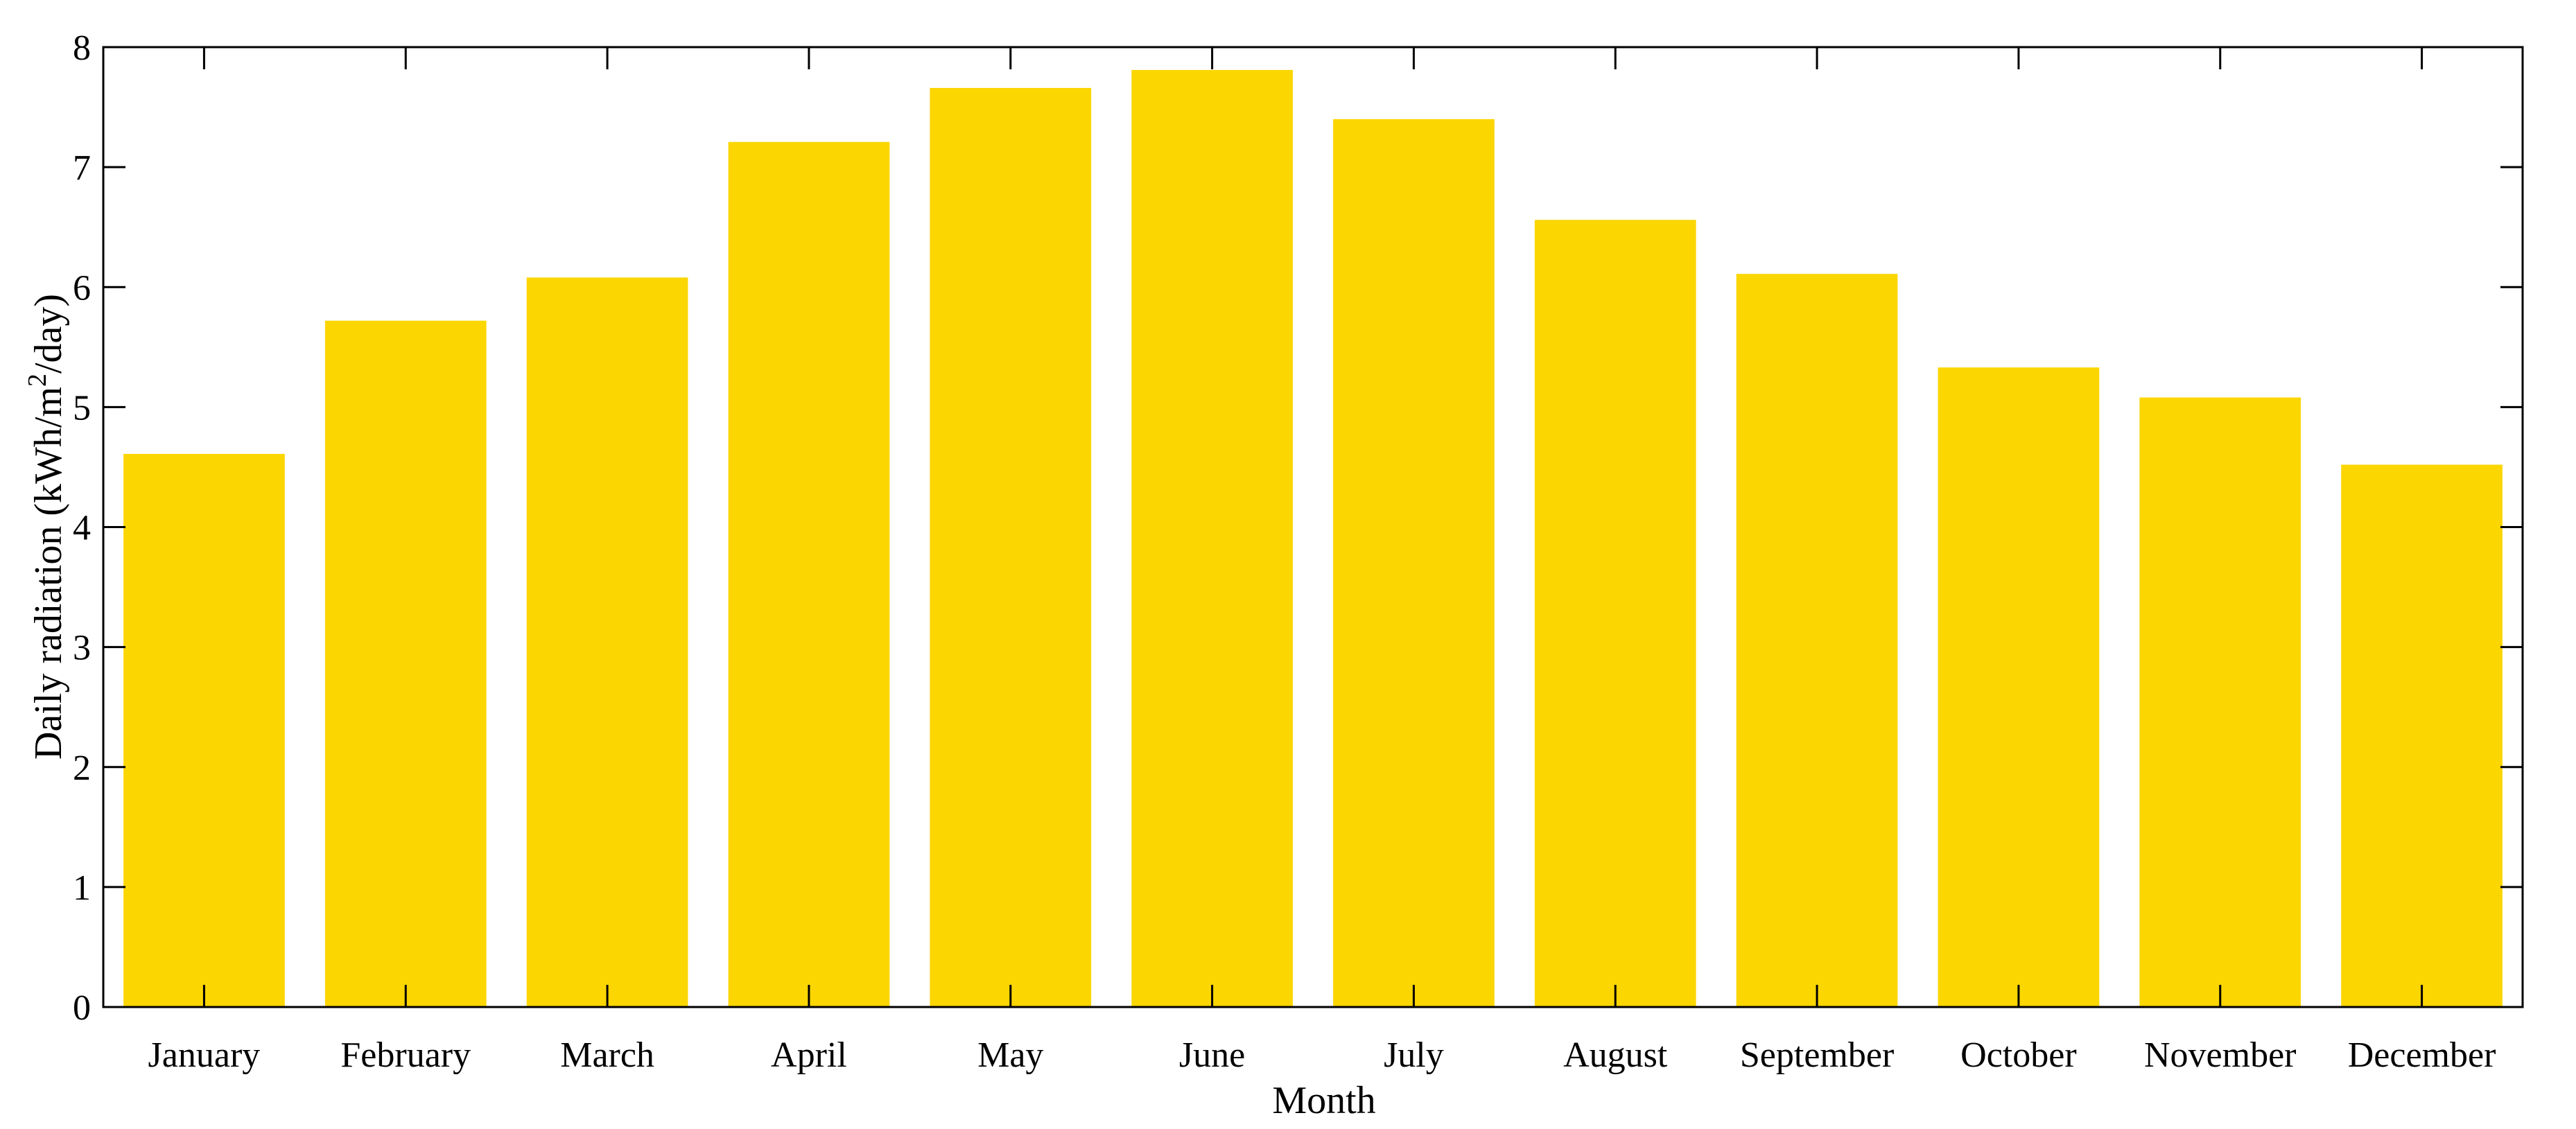 The width and height of the screenshot is (2576, 1129). Describe the element at coordinates (2220, 1055) in the screenshot. I see `x-tick-label: November` at that location.